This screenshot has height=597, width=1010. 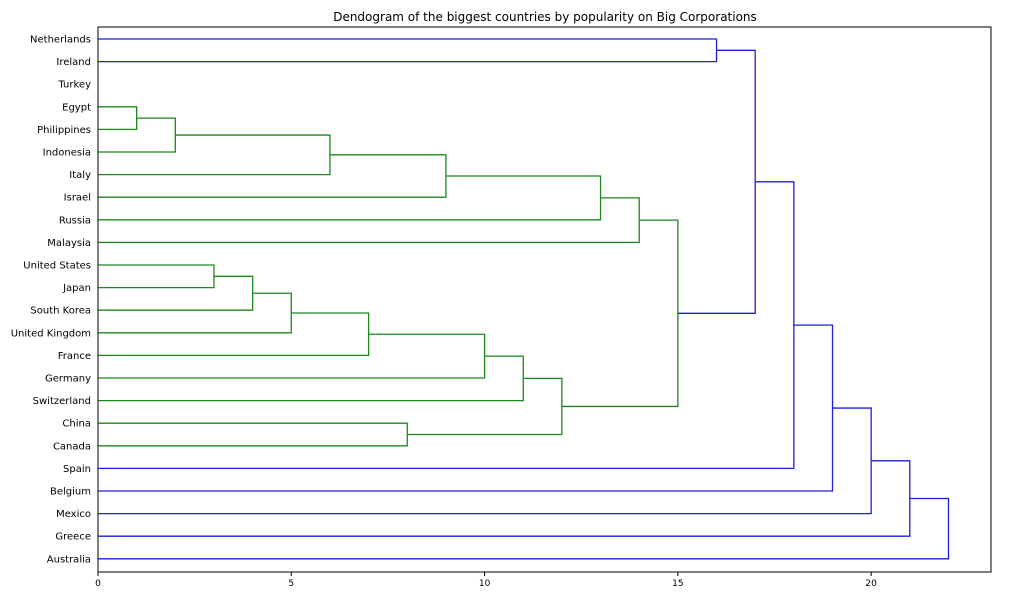 I want to click on x-tick-label: 15, so click(x=677, y=584).